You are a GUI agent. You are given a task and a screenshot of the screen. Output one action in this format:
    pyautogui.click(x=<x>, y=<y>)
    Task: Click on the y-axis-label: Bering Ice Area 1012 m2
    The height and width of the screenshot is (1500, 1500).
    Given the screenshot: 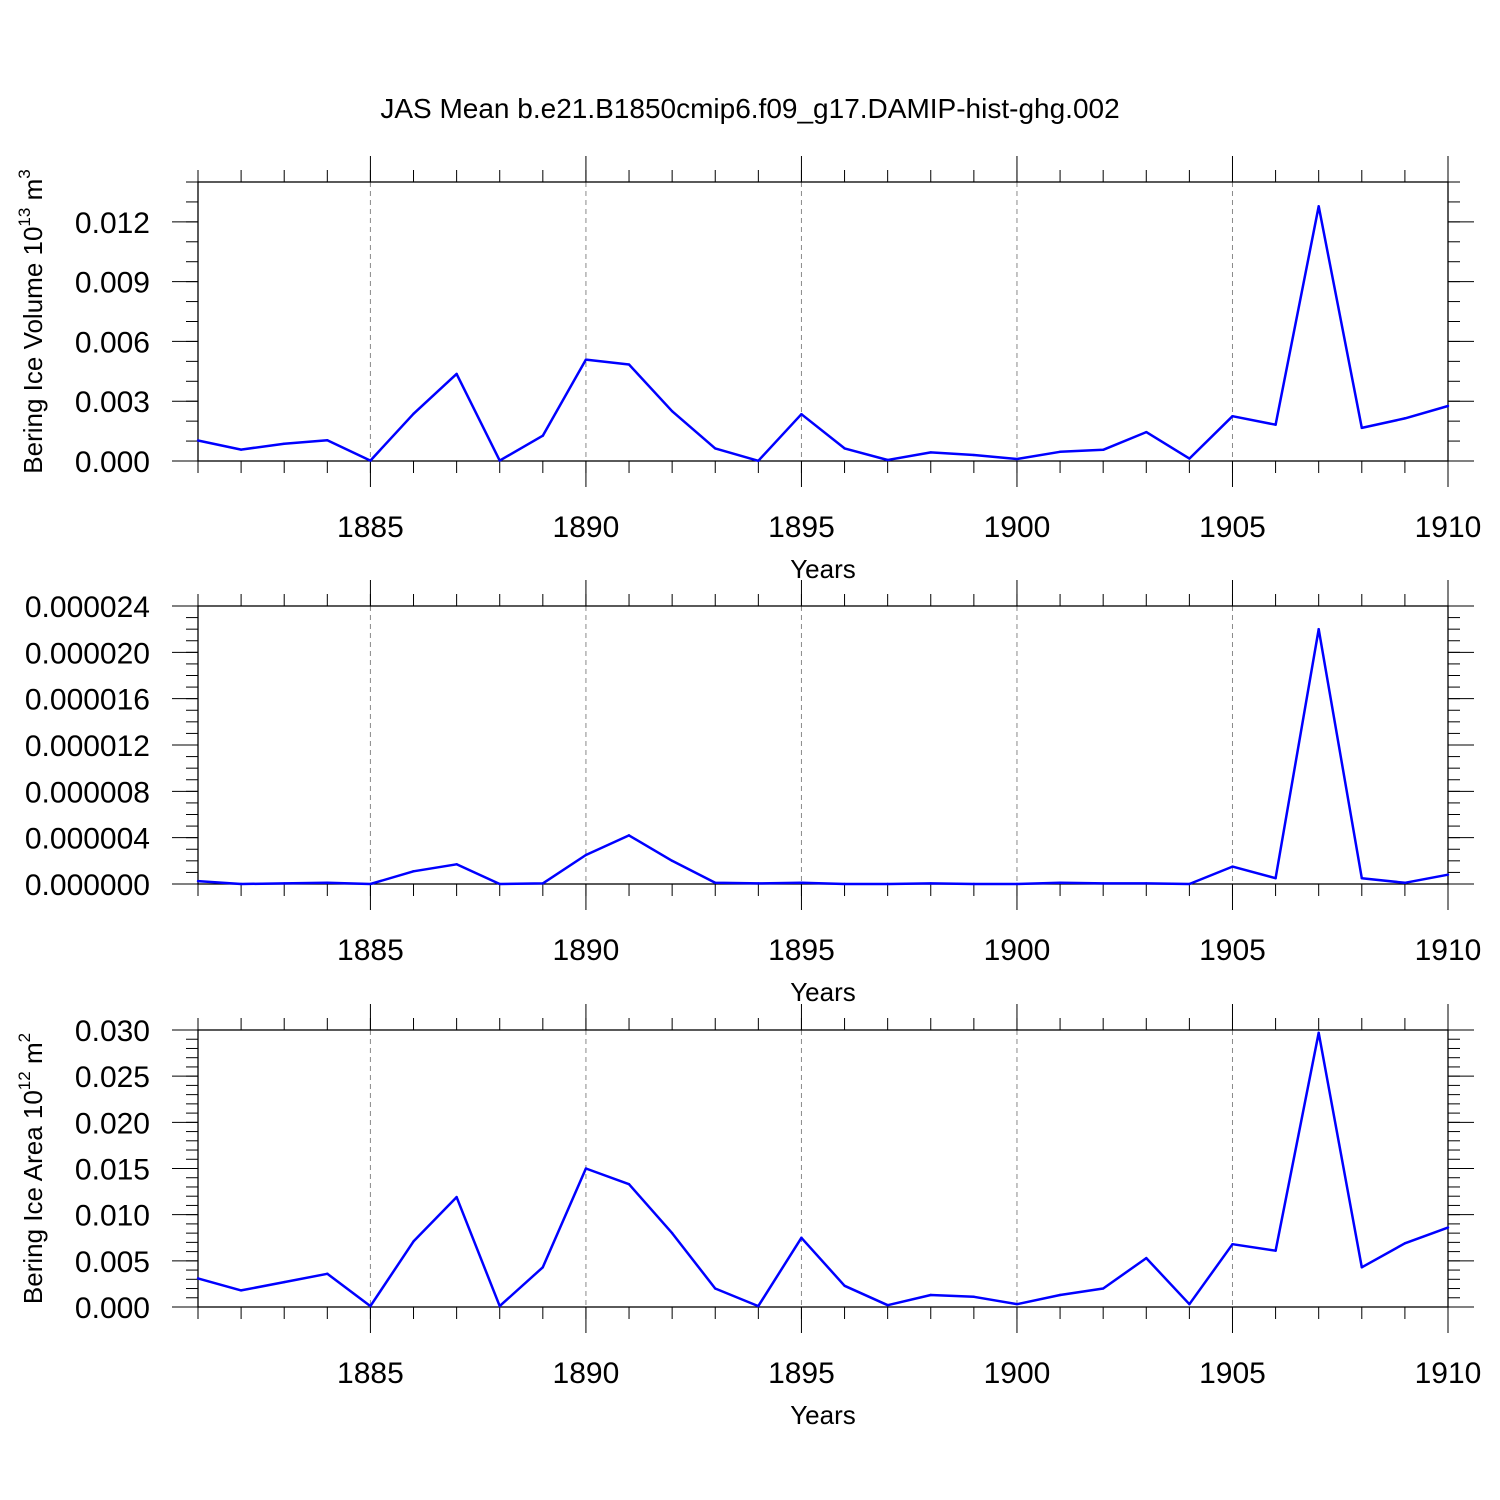 What is the action you would take?
    pyautogui.click(x=31, y=1168)
    